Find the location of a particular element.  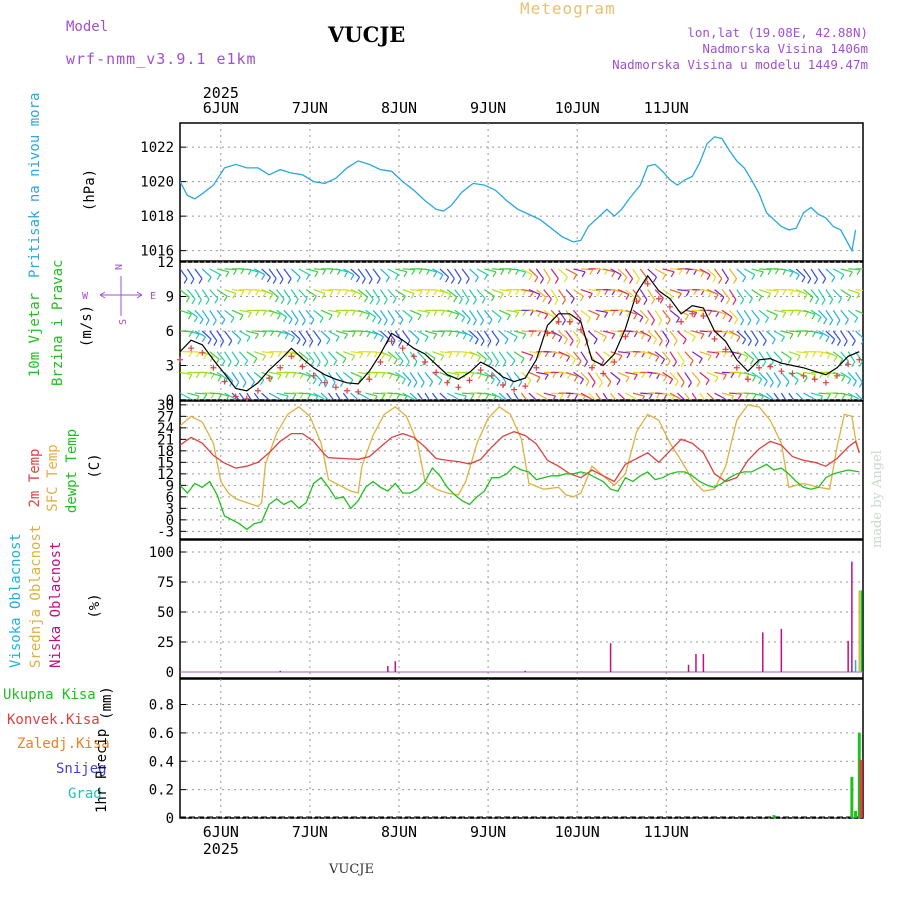

hail-label: Grad is located at coordinates (85, 794).